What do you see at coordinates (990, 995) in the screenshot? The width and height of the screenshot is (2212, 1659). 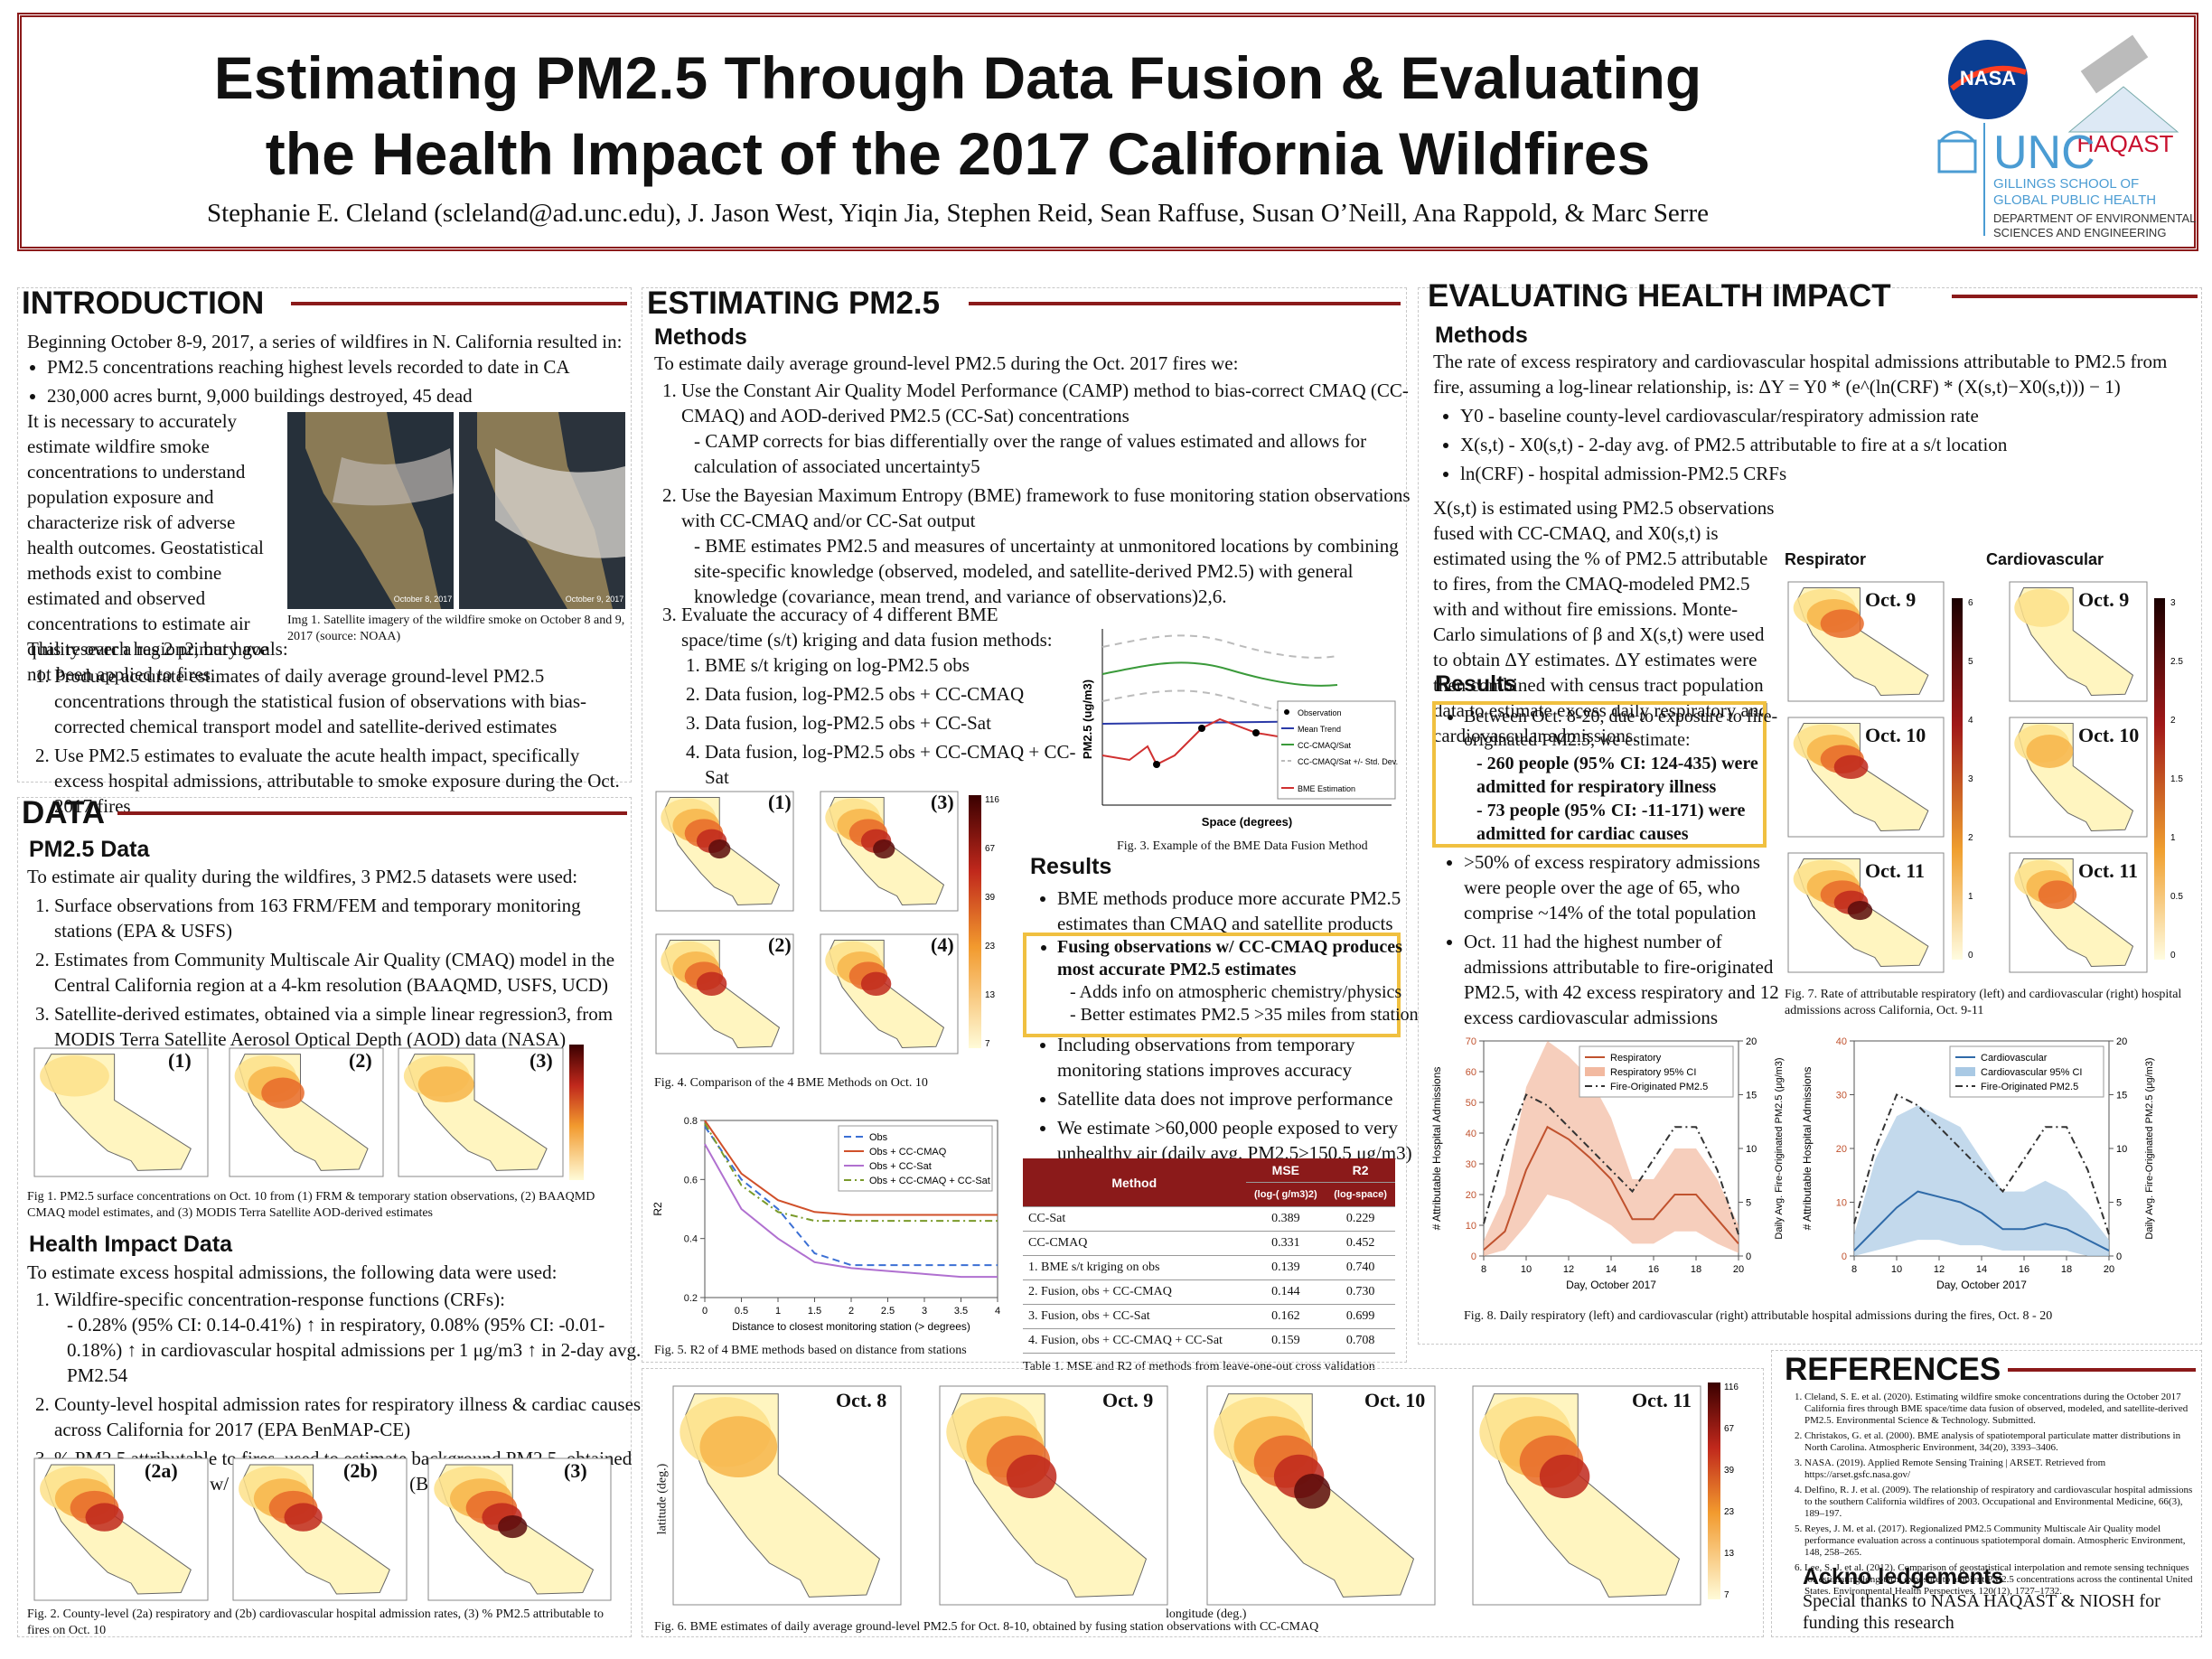 I see `colorbar-tick: 13` at bounding box center [990, 995].